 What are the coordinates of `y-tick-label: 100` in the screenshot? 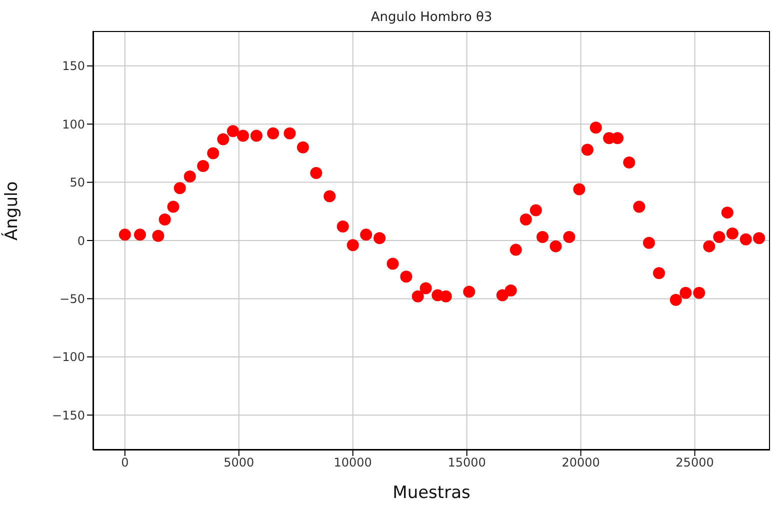 It's located at (73, 124).